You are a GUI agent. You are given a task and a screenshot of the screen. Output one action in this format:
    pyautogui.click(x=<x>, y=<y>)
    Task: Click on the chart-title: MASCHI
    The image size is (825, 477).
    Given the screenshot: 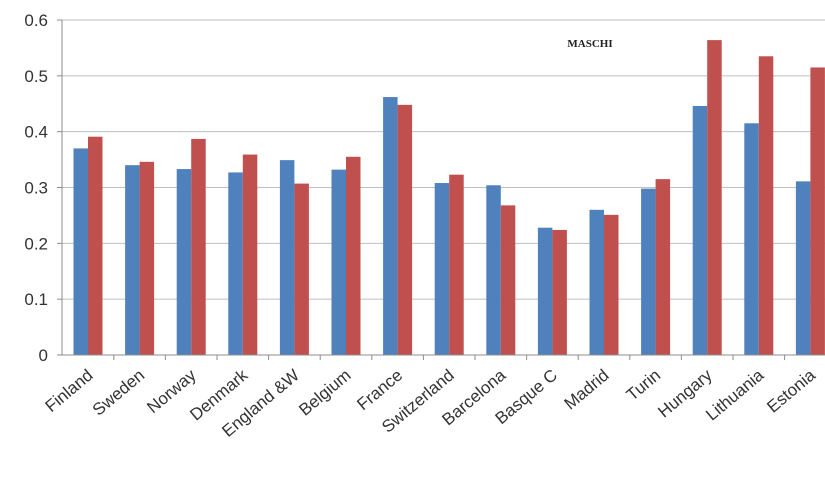 What is the action you would take?
    pyautogui.click(x=589, y=44)
    